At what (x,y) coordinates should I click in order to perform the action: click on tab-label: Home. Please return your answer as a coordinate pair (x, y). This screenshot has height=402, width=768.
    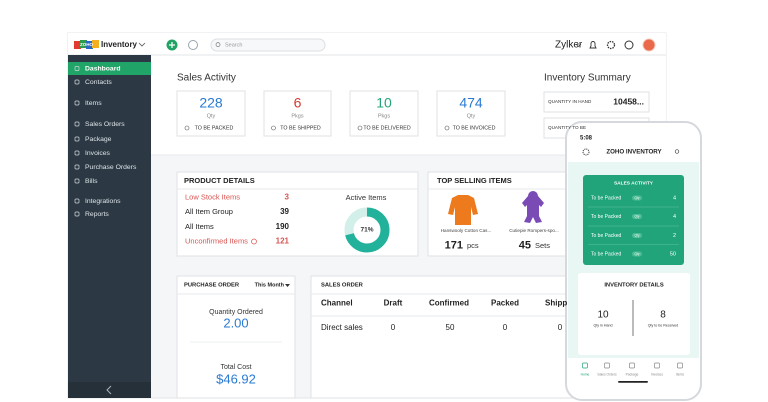
    Looking at the image, I should click on (585, 374).